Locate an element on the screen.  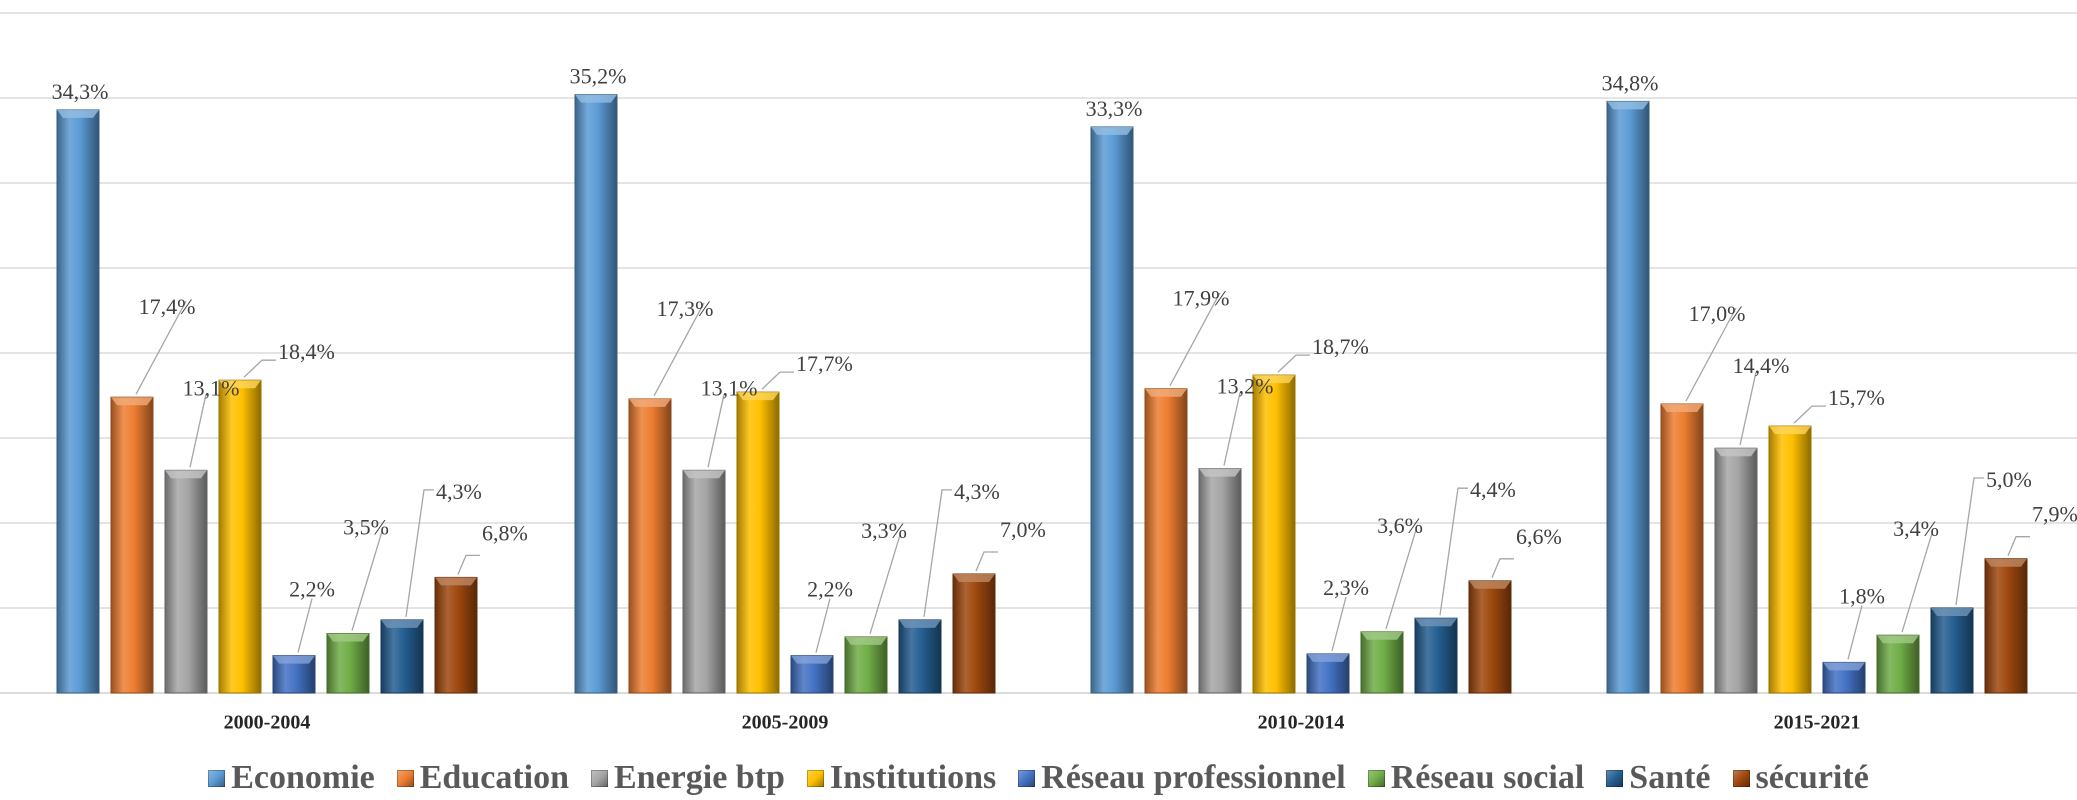
category-label-2000-2004: 2000-2004 is located at coordinates (267, 723).